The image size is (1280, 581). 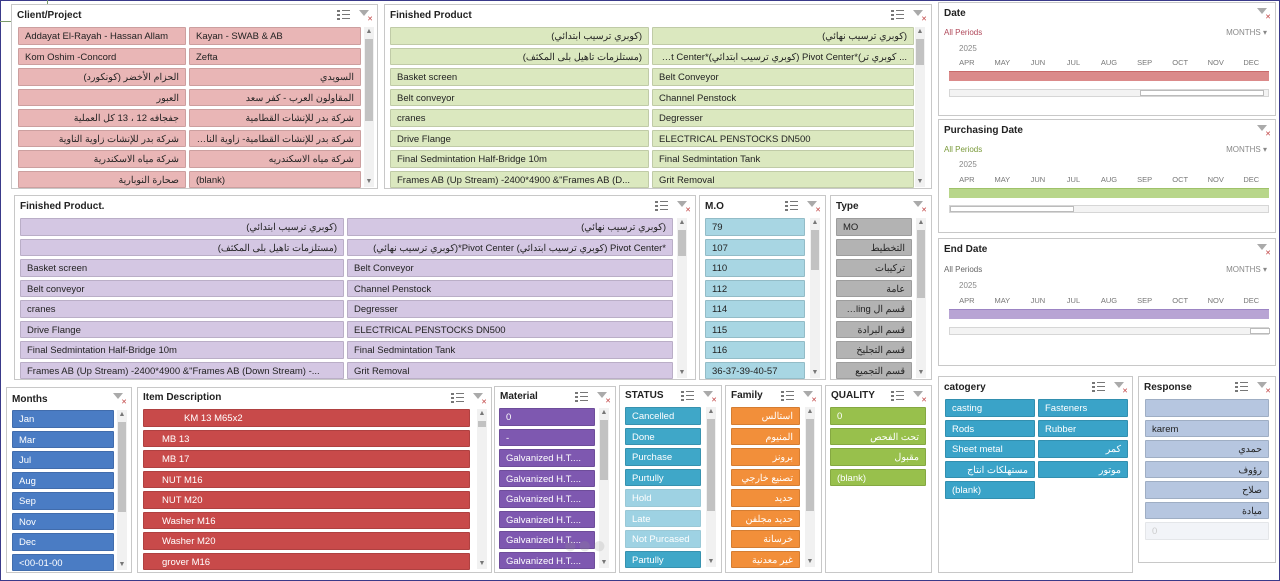 What do you see at coordinates (182, 227) in the screenshot?
I see `finished2-item: (كوبري ترسيب ابتدائي)` at bounding box center [182, 227].